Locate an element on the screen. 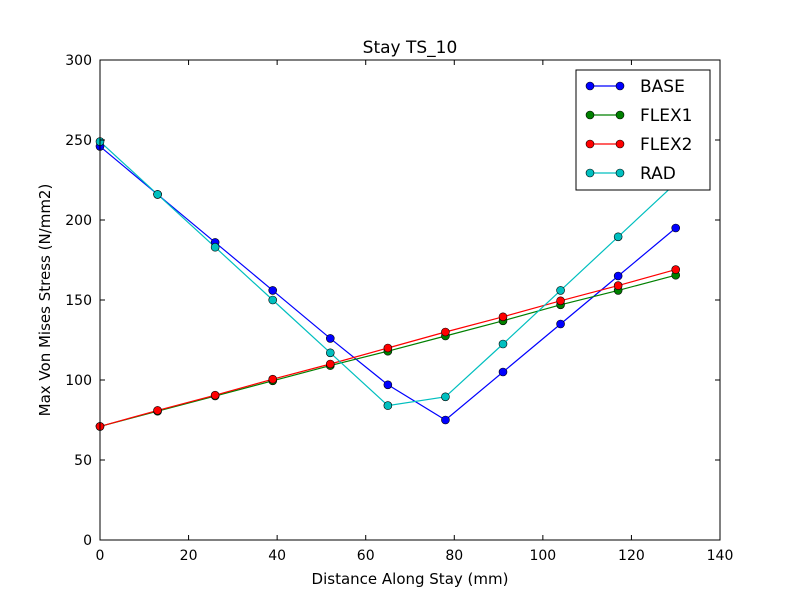 The image size is (800, 600). legend: BASE FLEX1 FLEX2 RAD is located at coordinates (643, 130).